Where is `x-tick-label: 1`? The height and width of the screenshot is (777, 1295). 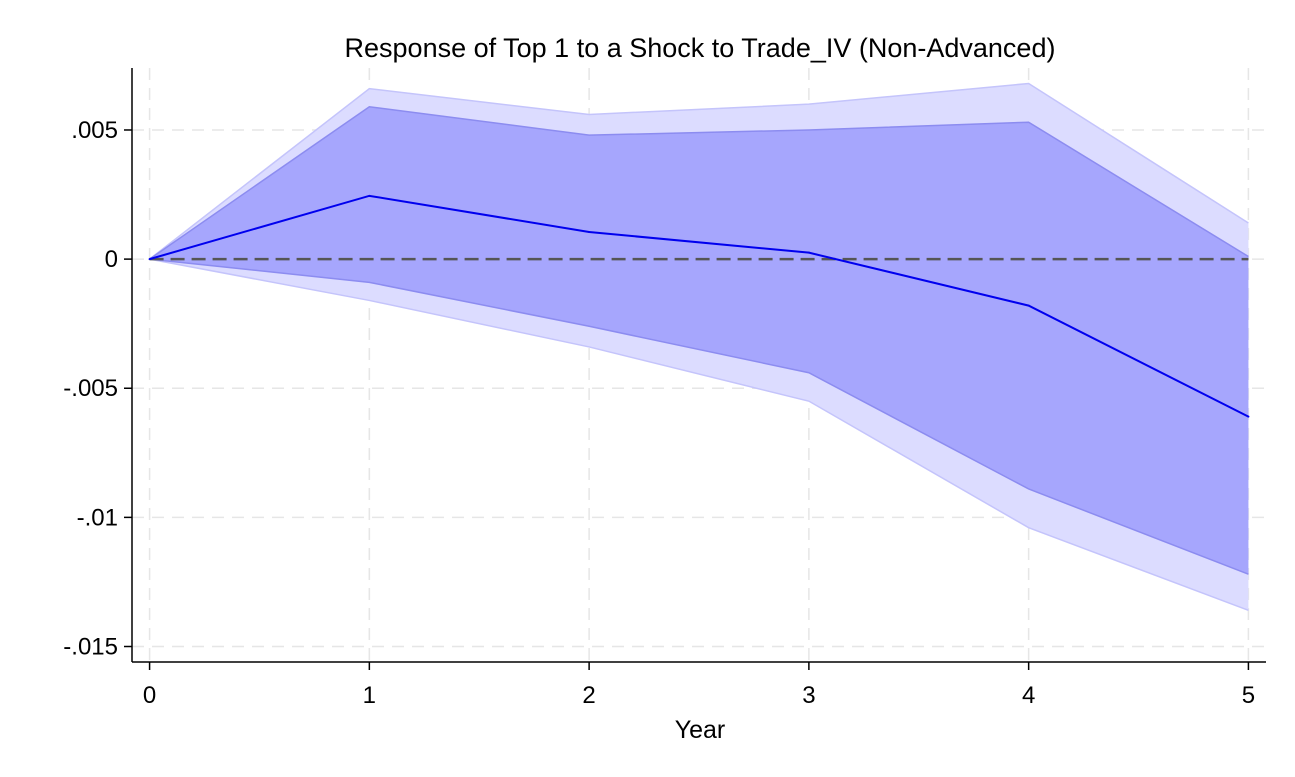
x-tick-label: 1 is located at coordinates (369, 695).